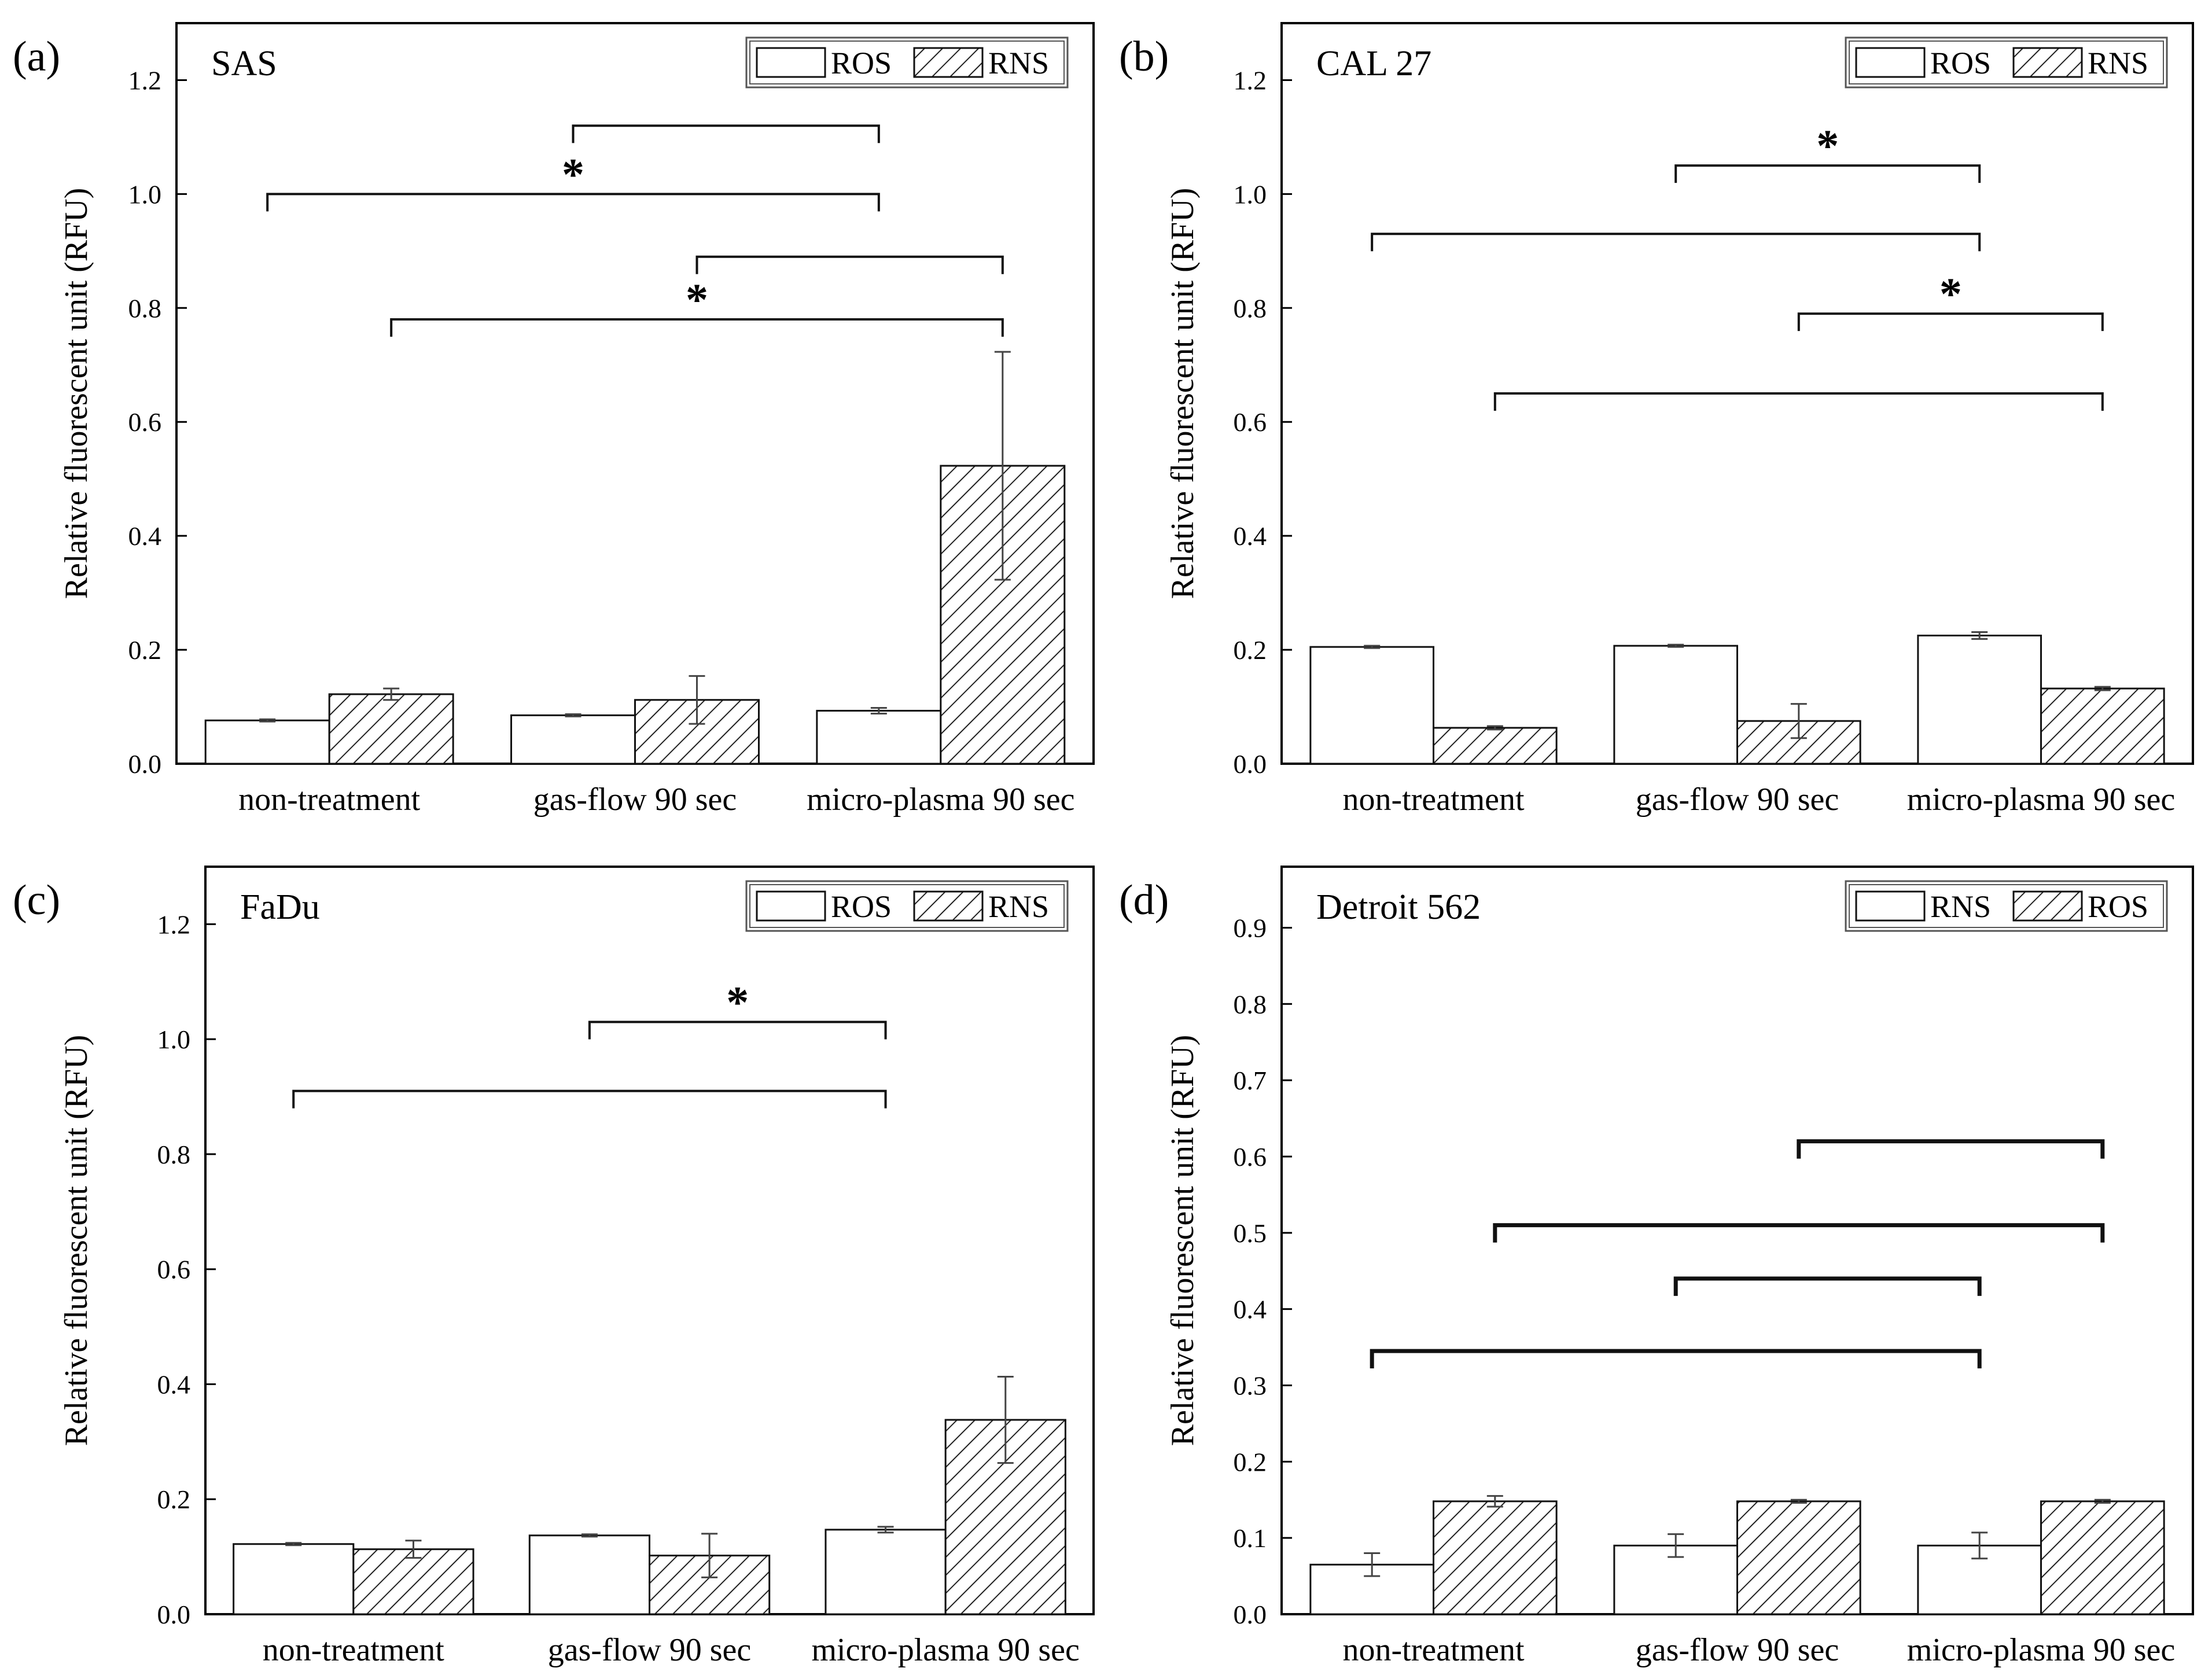  What do you see at coordinates (244, 63) in the screenshot?
I see `chart-title: SAS` at bounding box center [244, 63].